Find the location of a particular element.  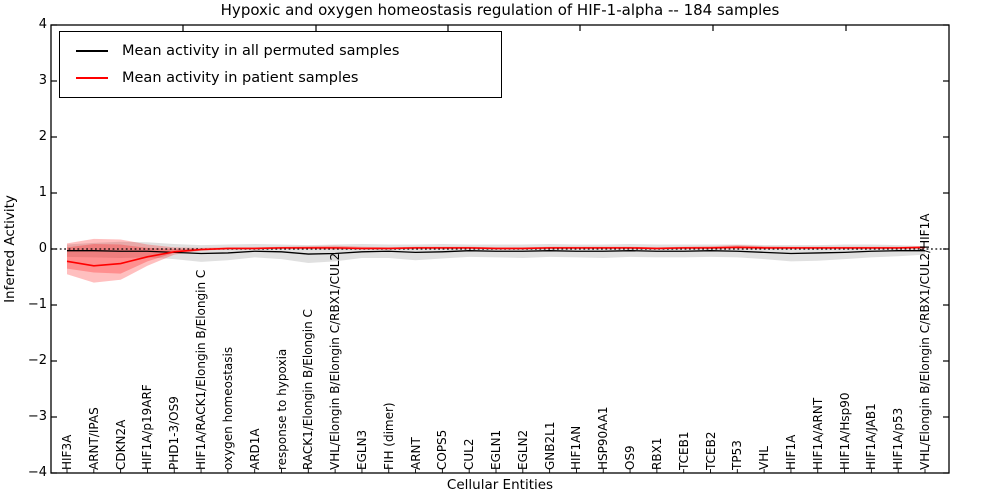

x-tick-label: OS9 is located at coordinates (630, 457).